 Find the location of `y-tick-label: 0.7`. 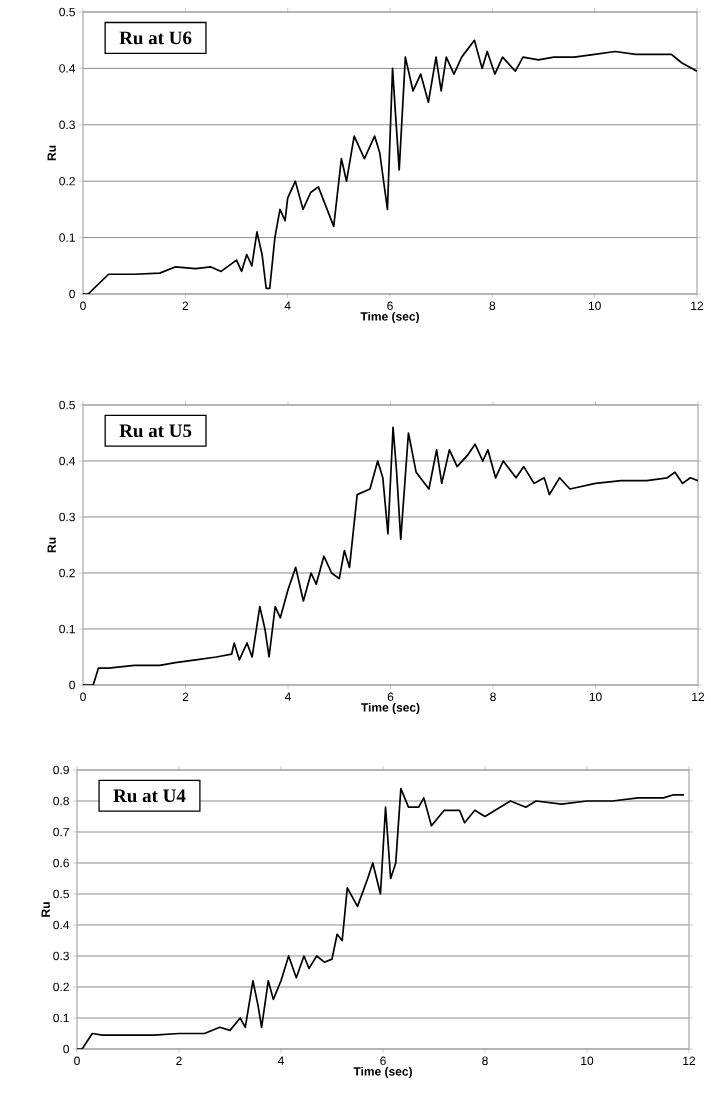

y-tick-label: 0.7 is located at coordinates (61, 832).